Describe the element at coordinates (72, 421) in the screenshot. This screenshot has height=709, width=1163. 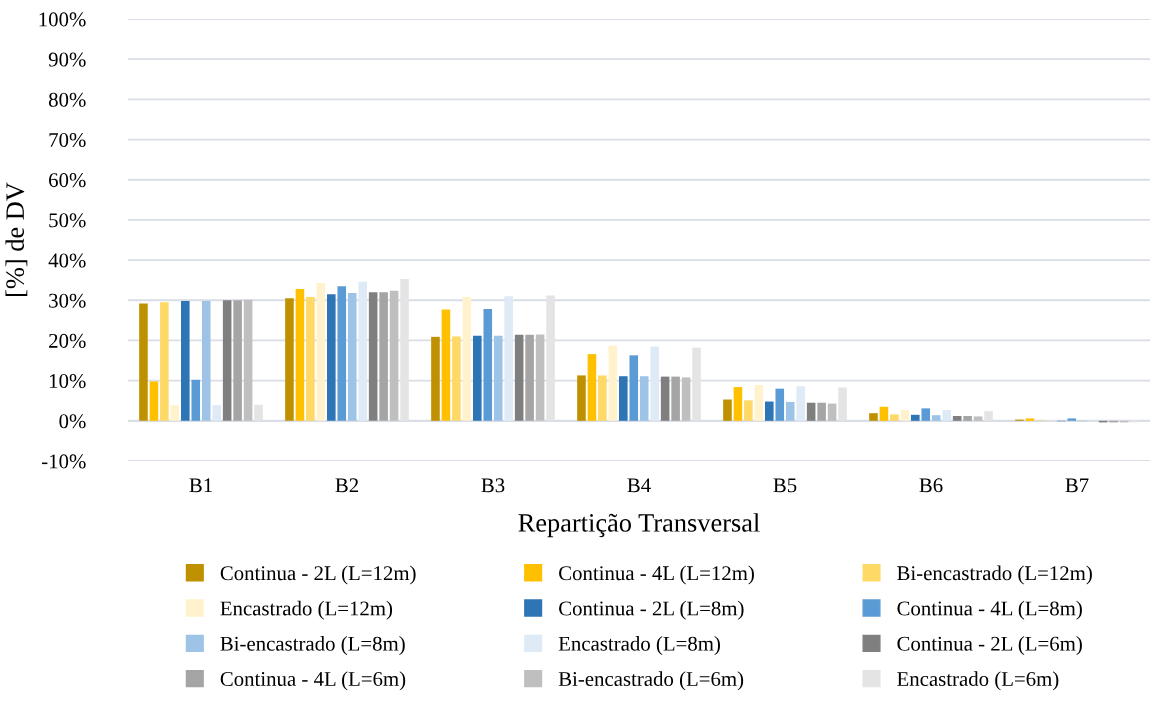
I see `y-tick-label: 0%` at that location.